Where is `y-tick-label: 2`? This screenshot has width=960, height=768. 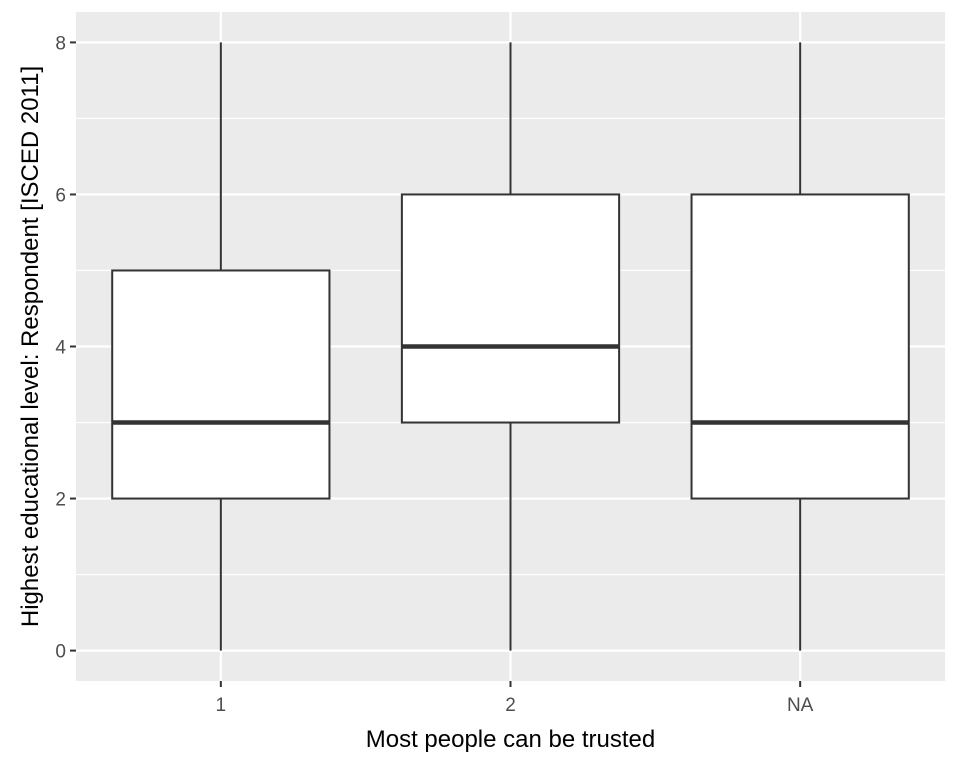 y-tick-label: 2 is located at coordinates (60, 500).